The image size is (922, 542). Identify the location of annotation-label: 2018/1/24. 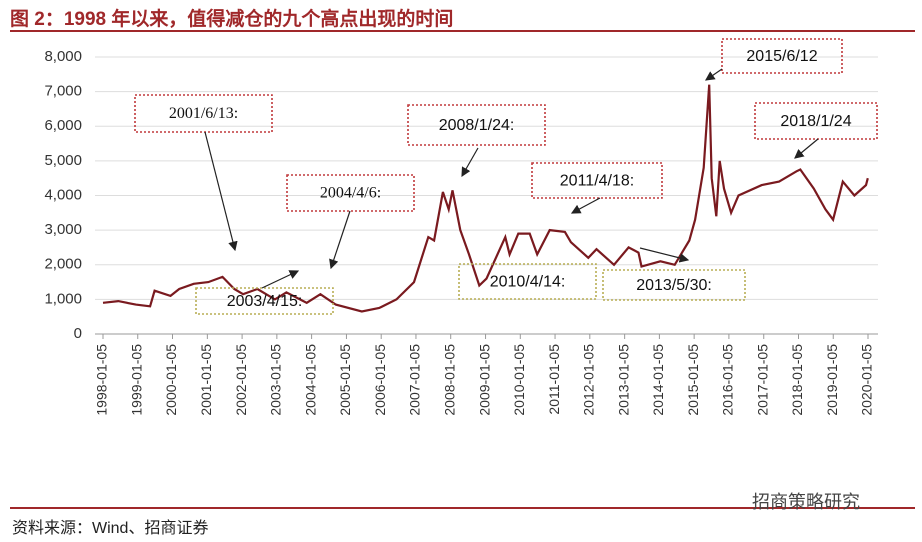
(815, 121).